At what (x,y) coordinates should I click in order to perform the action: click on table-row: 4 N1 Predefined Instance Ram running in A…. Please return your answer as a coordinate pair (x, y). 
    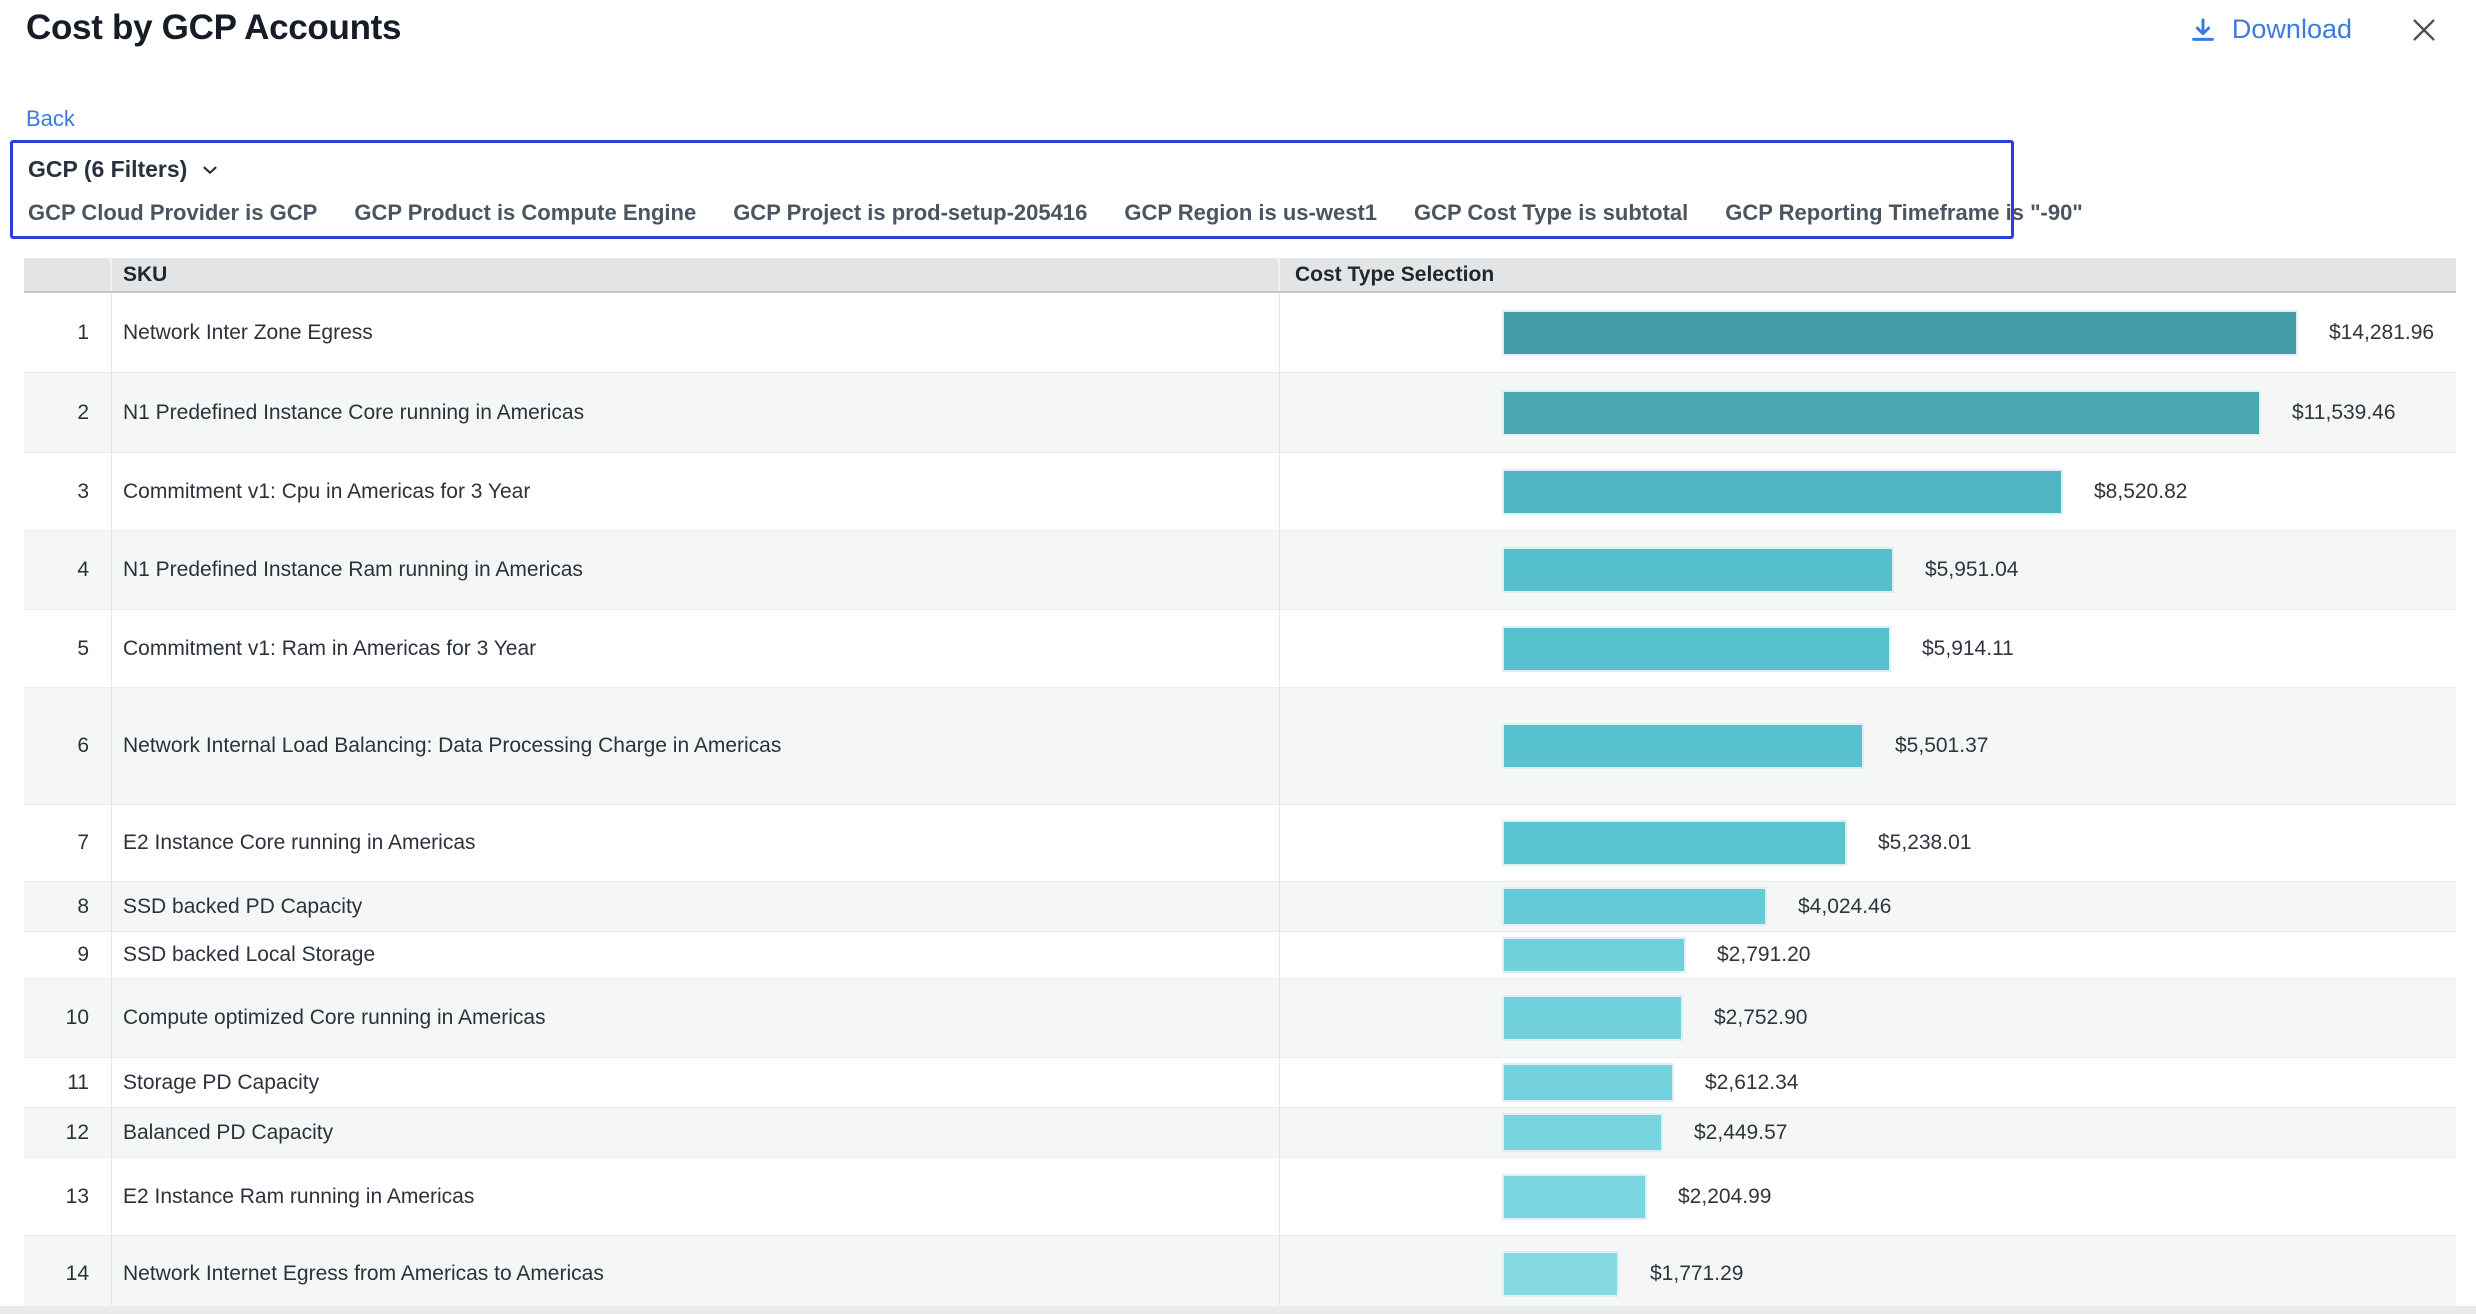
    Looking at the image, I should click on (1240, 570).